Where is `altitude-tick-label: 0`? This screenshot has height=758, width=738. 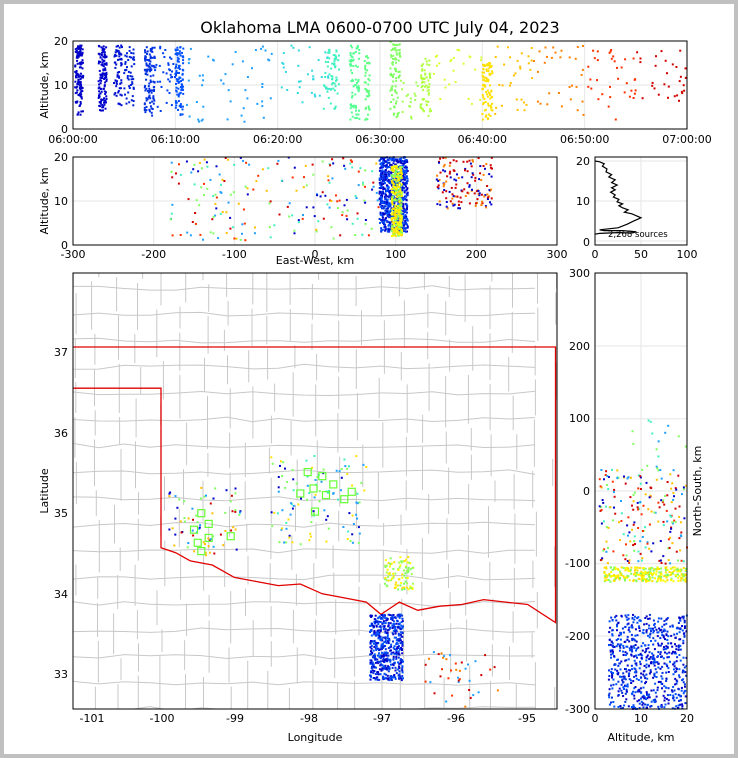 altitude-tick-label: 0 is located at coordinates (64, 245).